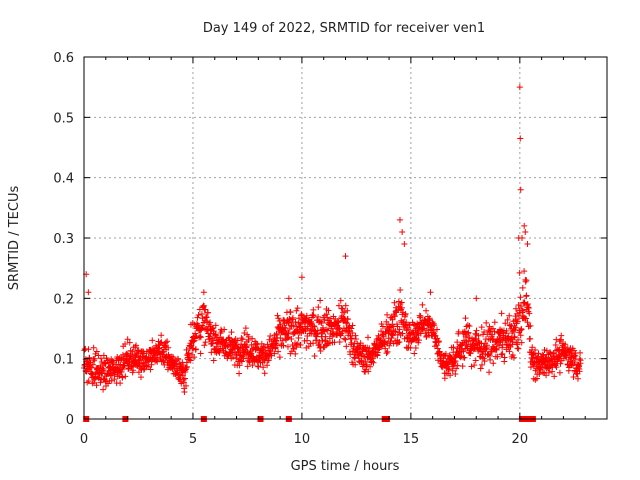  What do you see at coordinates (63, 360) in the screenshot?
I see `y-tick-label: 0.1` at bounding box center [63, 360].